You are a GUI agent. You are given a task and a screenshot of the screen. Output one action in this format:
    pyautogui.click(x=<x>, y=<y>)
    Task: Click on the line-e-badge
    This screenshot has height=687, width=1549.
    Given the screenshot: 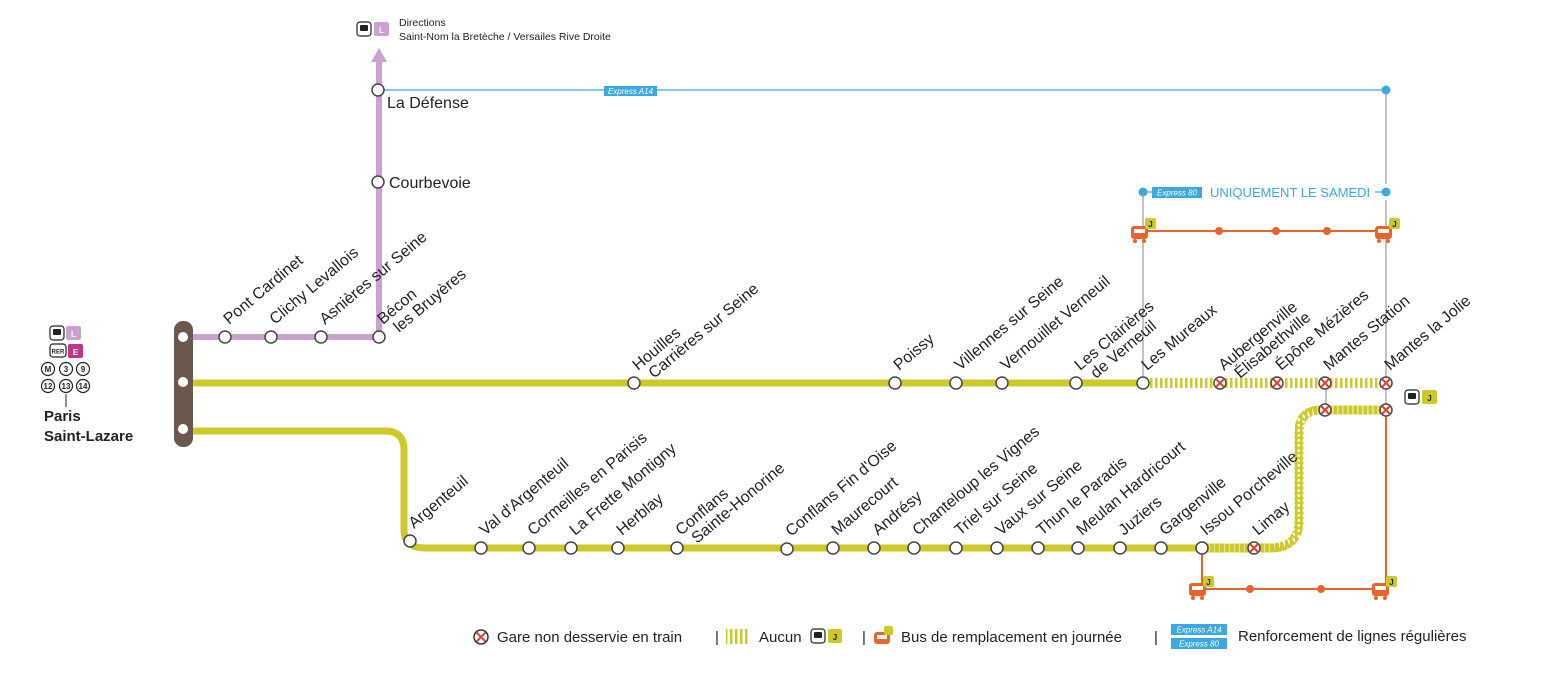 What is the action you would take?
    pyautogui.click(x=75, y=351)
    